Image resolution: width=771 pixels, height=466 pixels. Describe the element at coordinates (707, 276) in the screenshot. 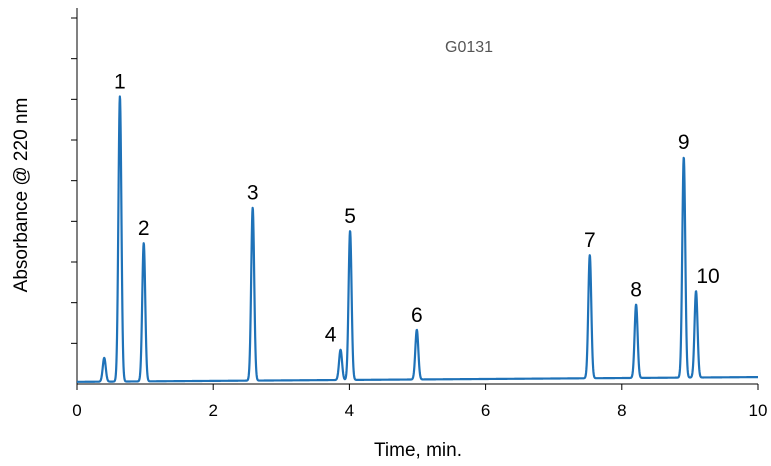

I see `peak-label: 10` at that location.